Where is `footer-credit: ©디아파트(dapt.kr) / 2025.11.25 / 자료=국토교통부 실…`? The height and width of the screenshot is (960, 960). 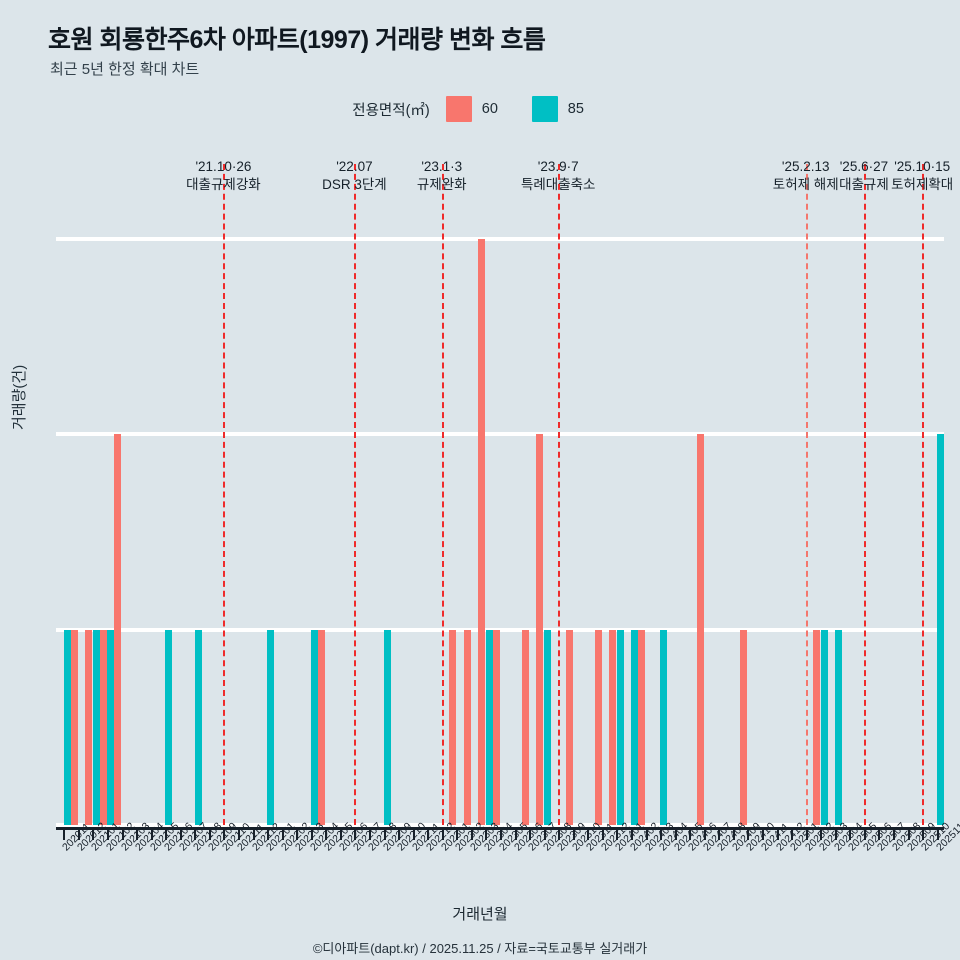
footer-credit: ©디아파트(dapt.kr) / 2025.11.25 / 자료=국토교통부 실… is located at coordinates (480, 948).